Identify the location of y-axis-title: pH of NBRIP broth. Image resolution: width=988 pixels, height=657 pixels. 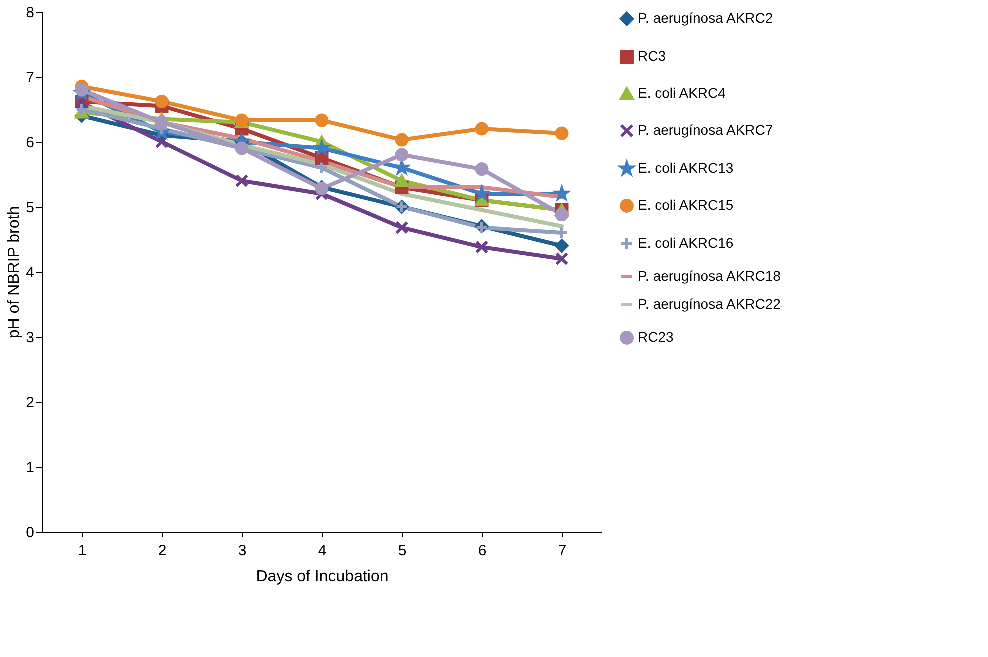
(15, 272).